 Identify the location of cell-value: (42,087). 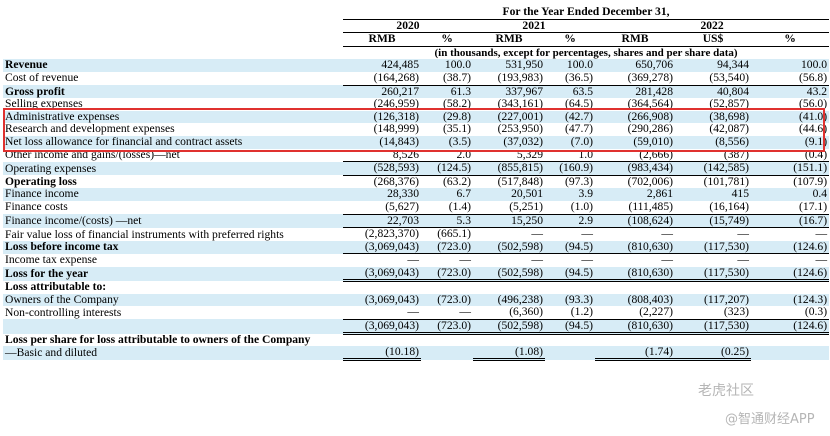
(729, 129).